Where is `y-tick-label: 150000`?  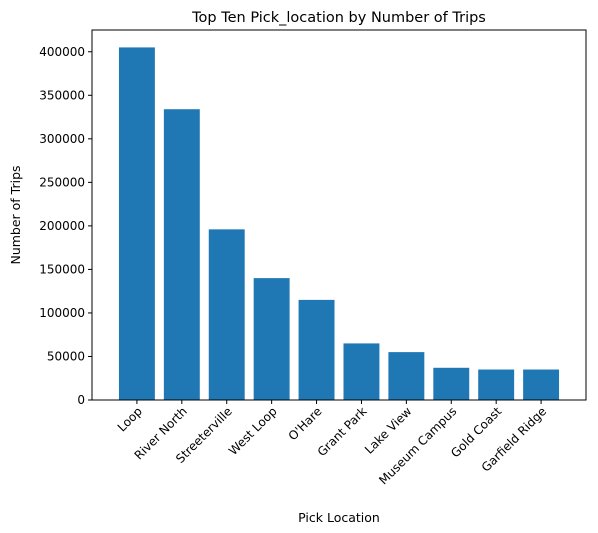 y-tick-label: 150000 is located at coordinates (62, 269).